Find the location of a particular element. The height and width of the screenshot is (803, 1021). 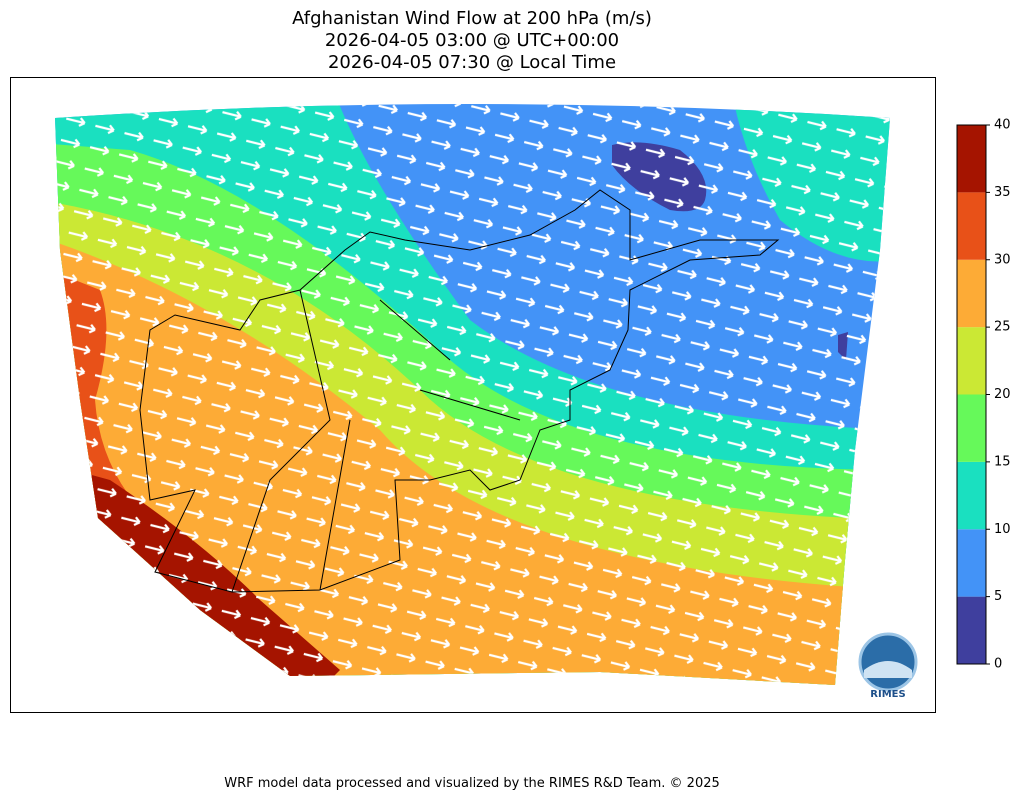

colorbar-tick-label: 0 is located at coordinates (998, 664).